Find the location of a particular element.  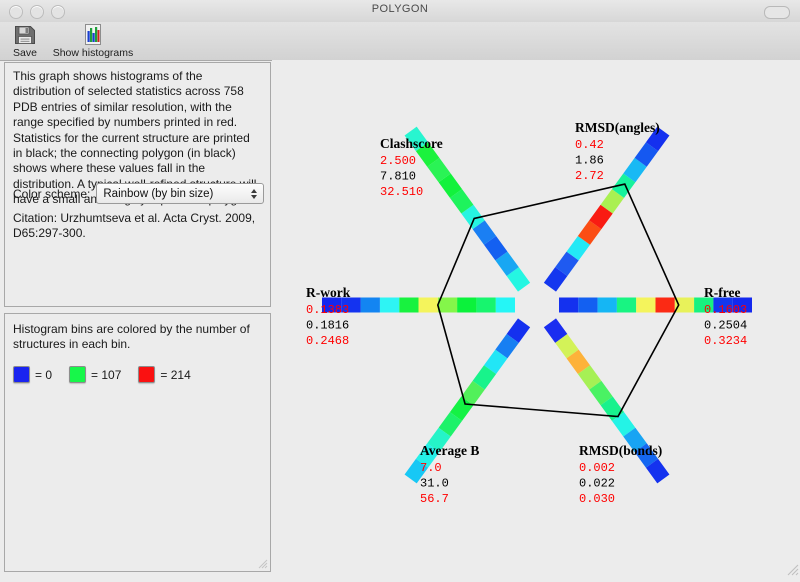

axis-name: R-free is located at coordinates (722, 292).